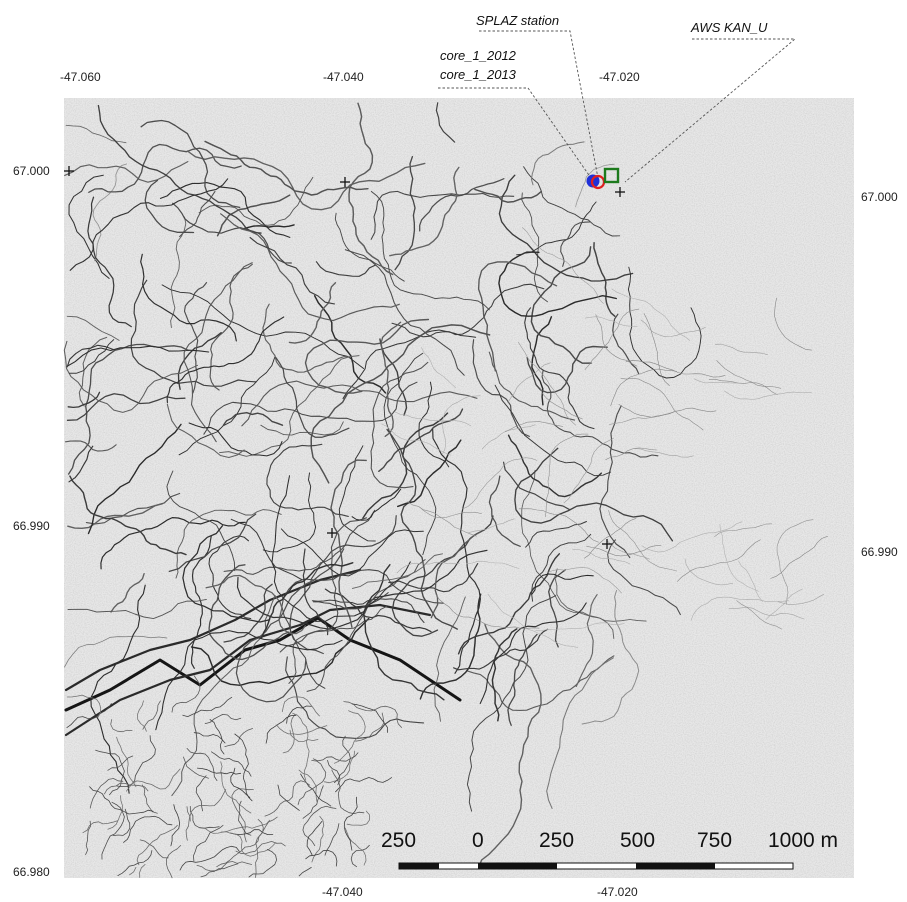 The height and width of the screenshot is (902, 907). I want to click on splaz-leader, so click(539, 104).